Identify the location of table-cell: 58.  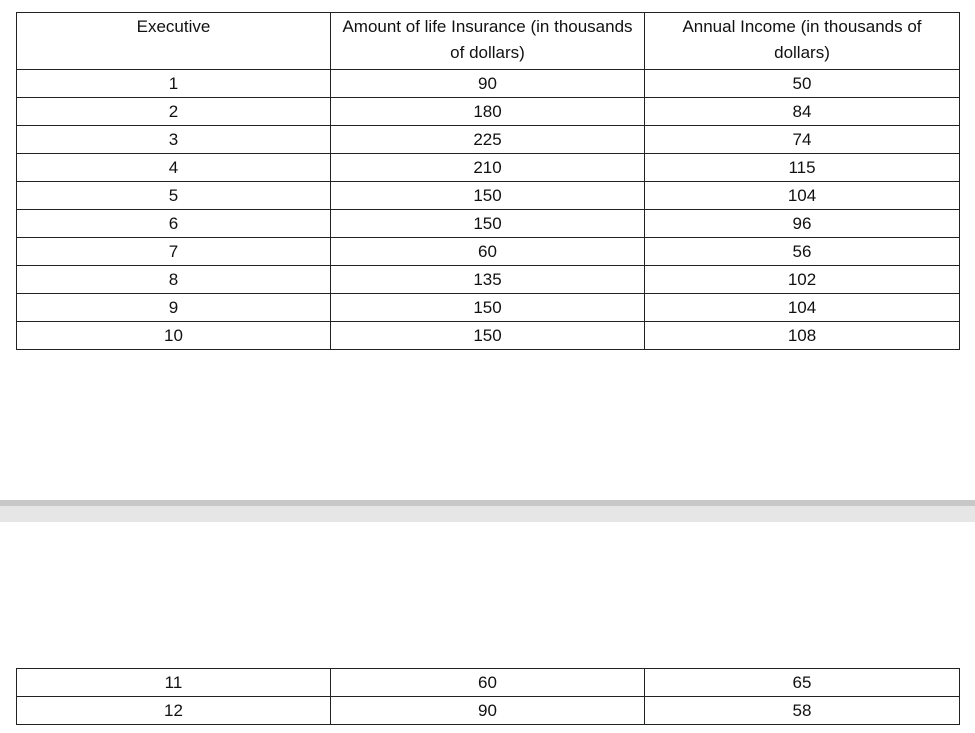
(802, 710).